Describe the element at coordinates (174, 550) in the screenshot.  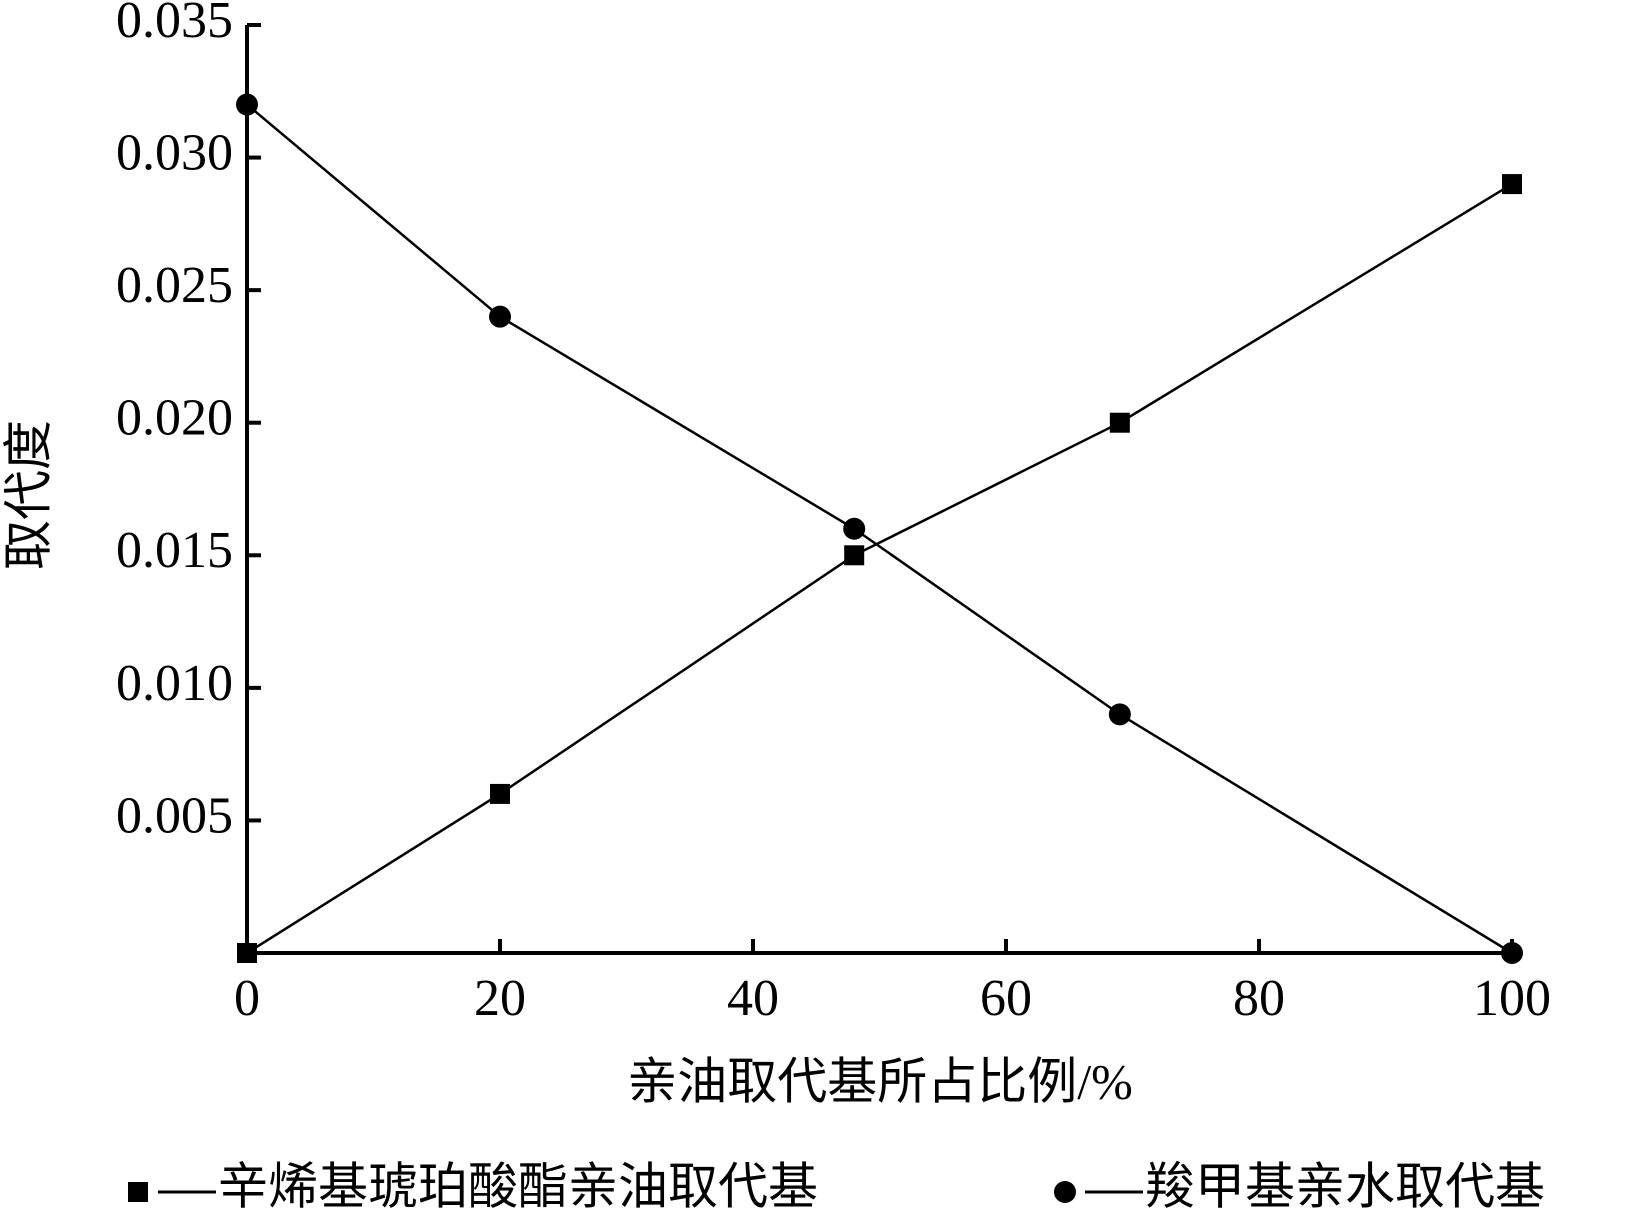
I see `y-tick-label: 0.015` at that location.